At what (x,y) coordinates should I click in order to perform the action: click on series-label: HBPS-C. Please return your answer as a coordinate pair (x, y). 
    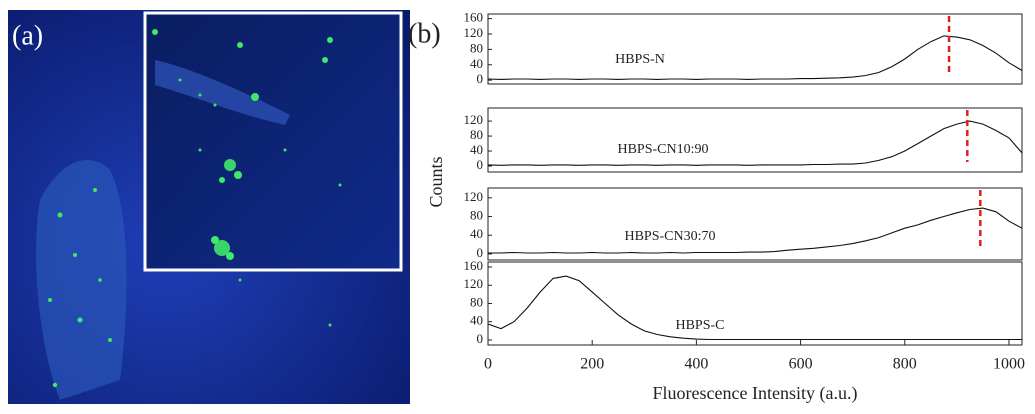
    Looking at the image, I should click on (699, 325).